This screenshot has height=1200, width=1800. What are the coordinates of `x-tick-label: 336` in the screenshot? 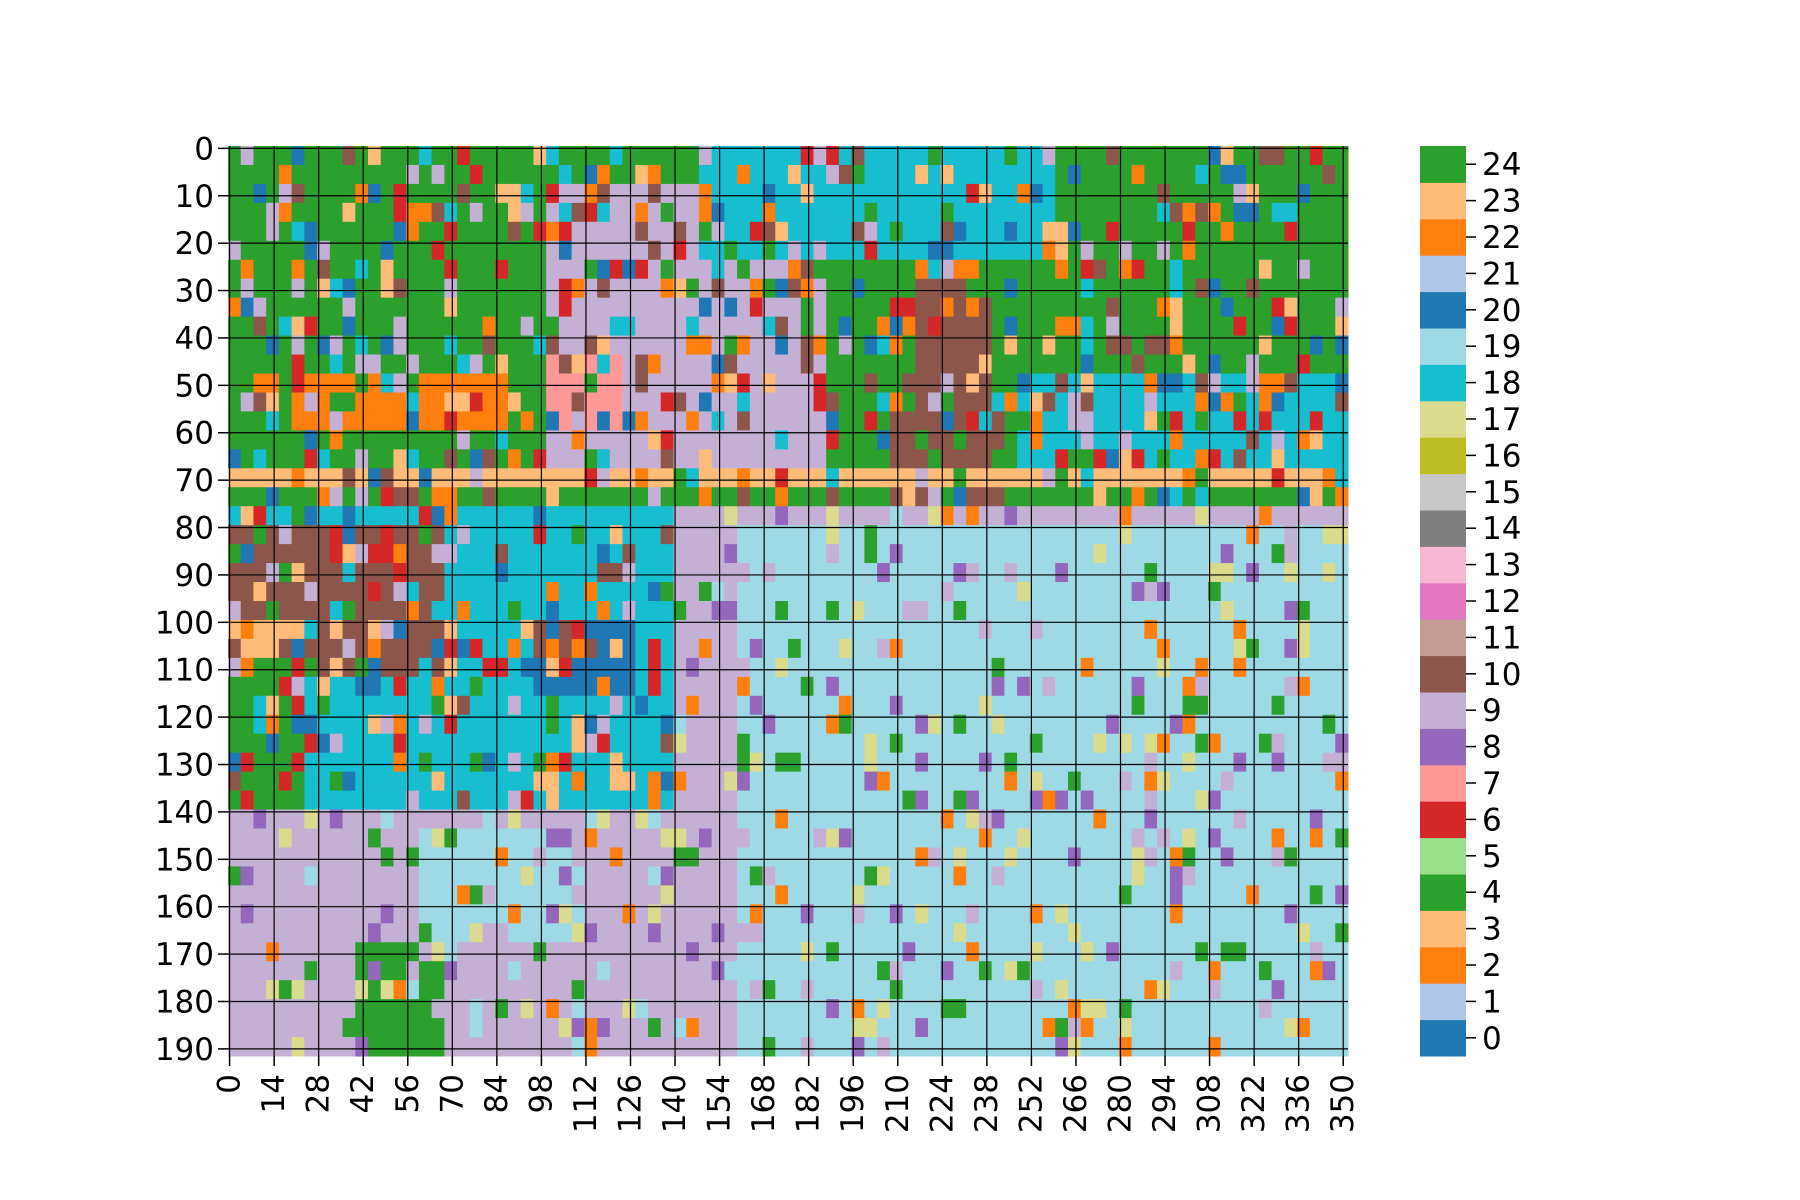 It's located at (1299, 1103).